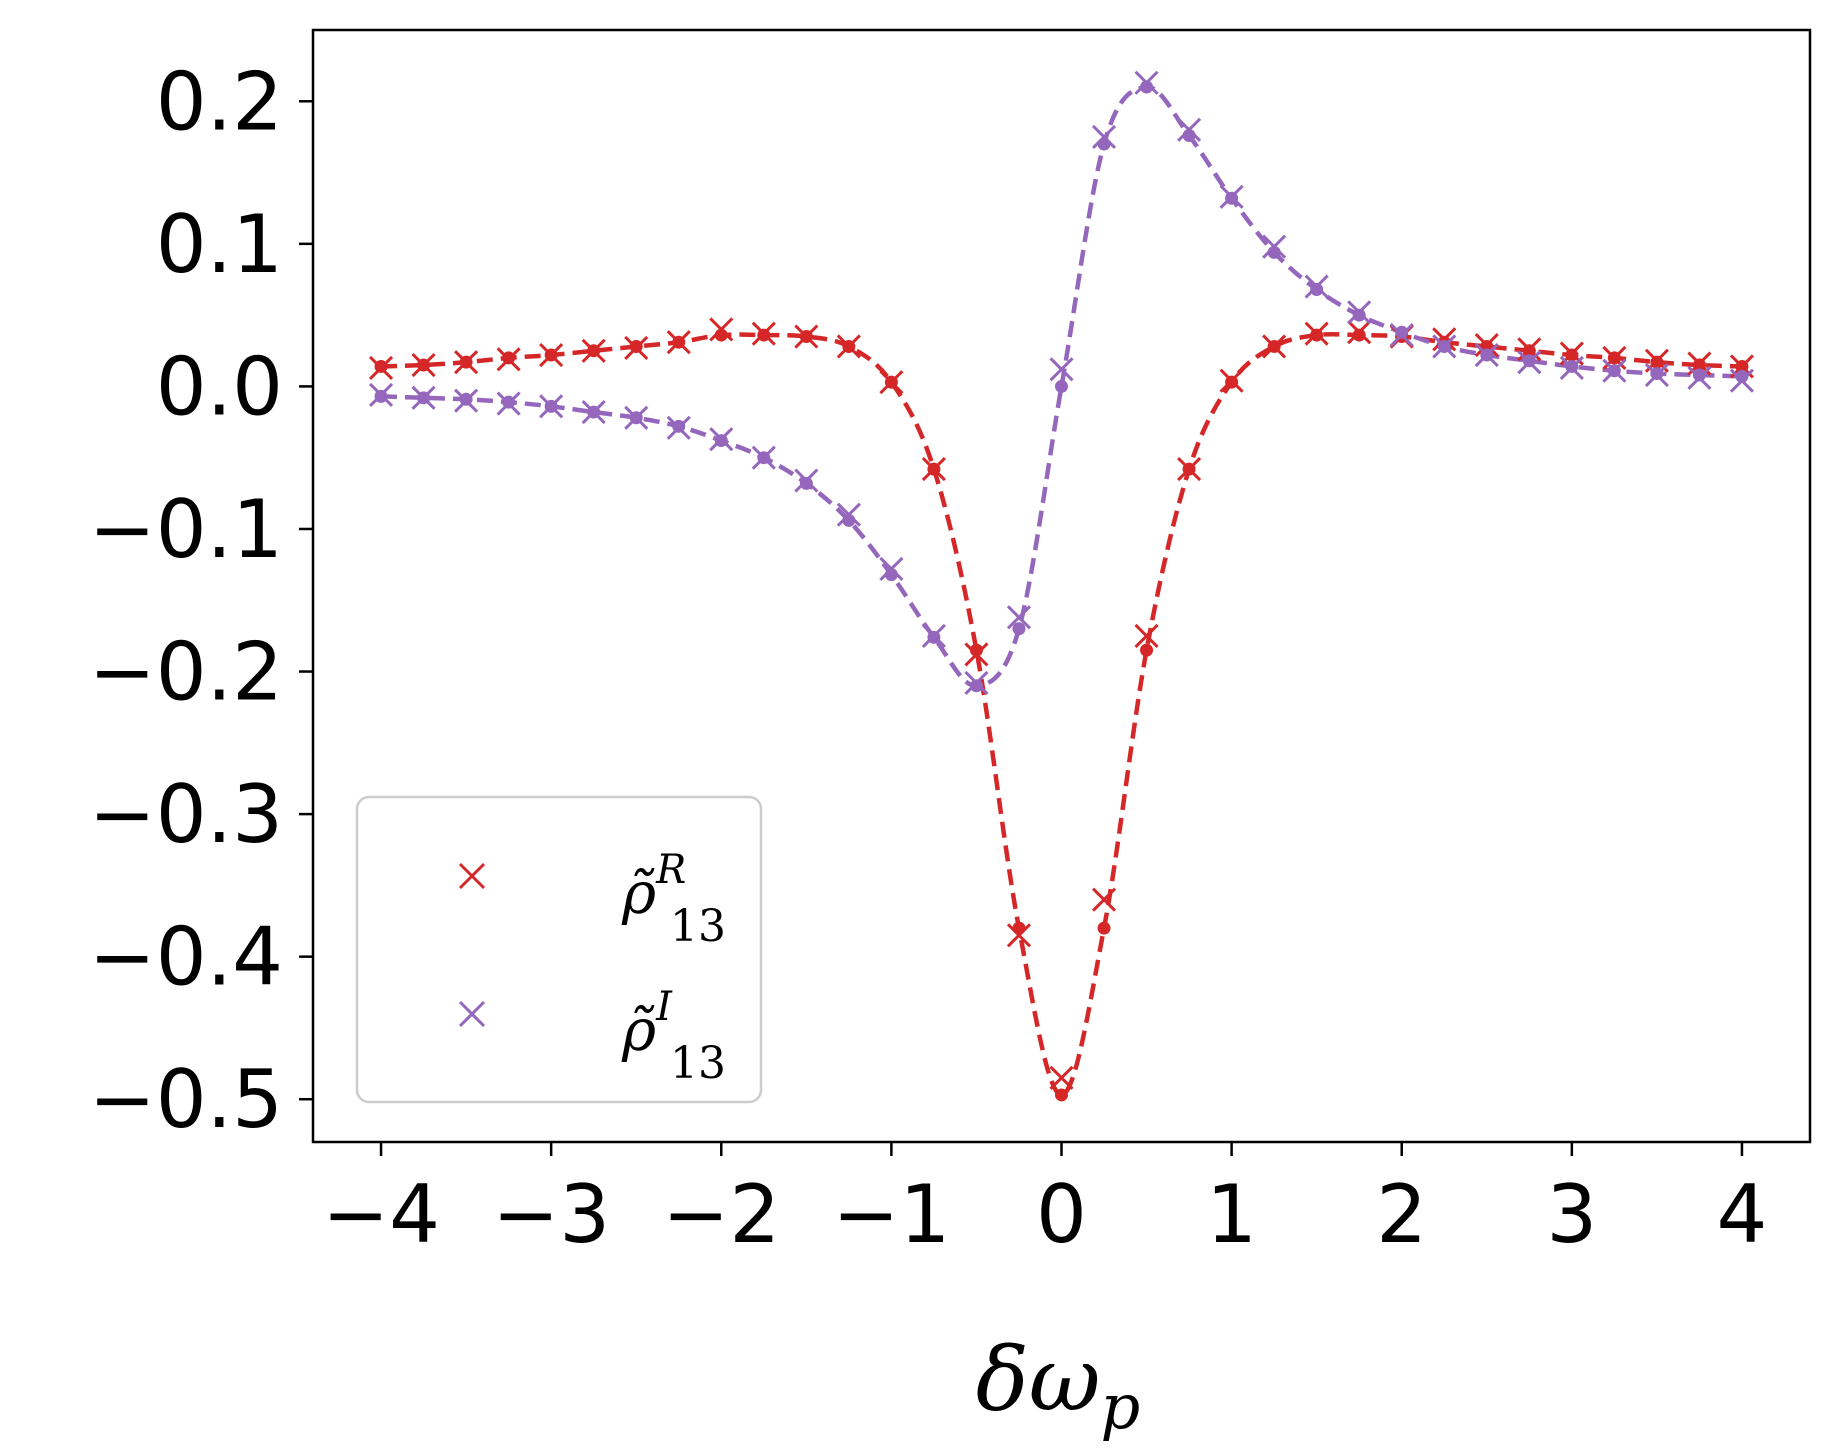 The height and width of the screenshot is (1448, 1830). What do you see at coordinates (186, 529) in the screenshot?
I see `y-tick-label: −0.1` at bounding box center [186, 529].